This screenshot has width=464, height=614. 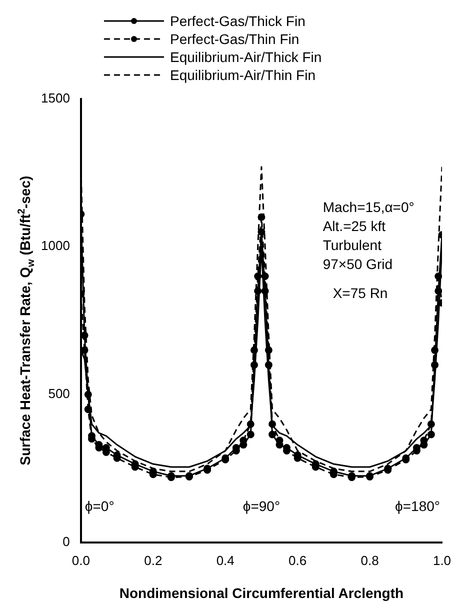 What do you see at coordinates (225, 560) in the screenshot?
I see `x-tick-label: 0.4` at bounding box center [225, 560].